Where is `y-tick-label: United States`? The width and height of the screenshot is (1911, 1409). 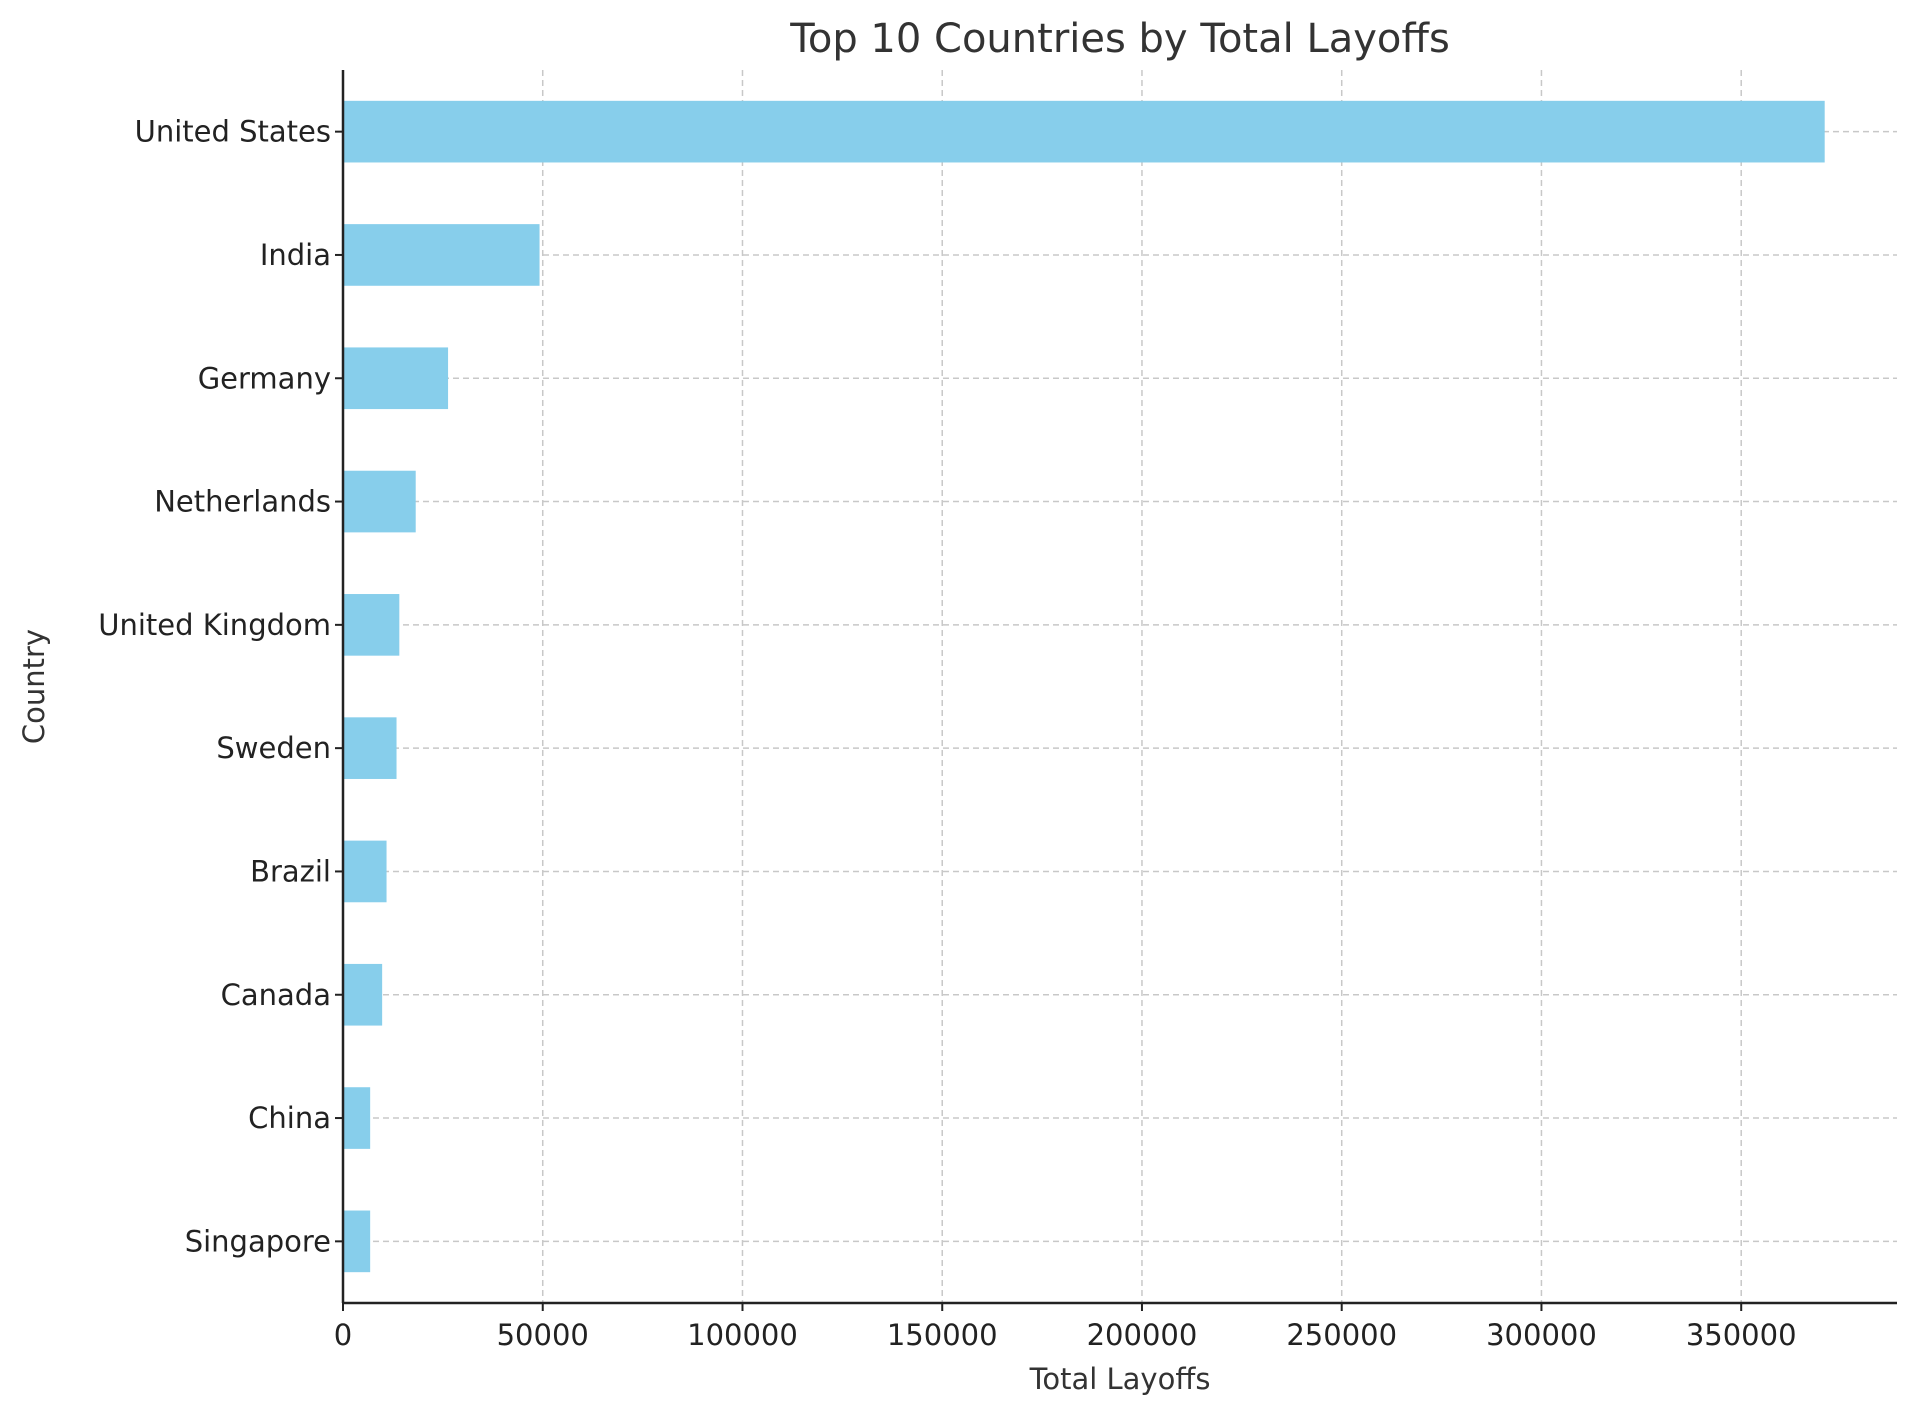
y-tick-label: United States is located at coordinates (233, 132).